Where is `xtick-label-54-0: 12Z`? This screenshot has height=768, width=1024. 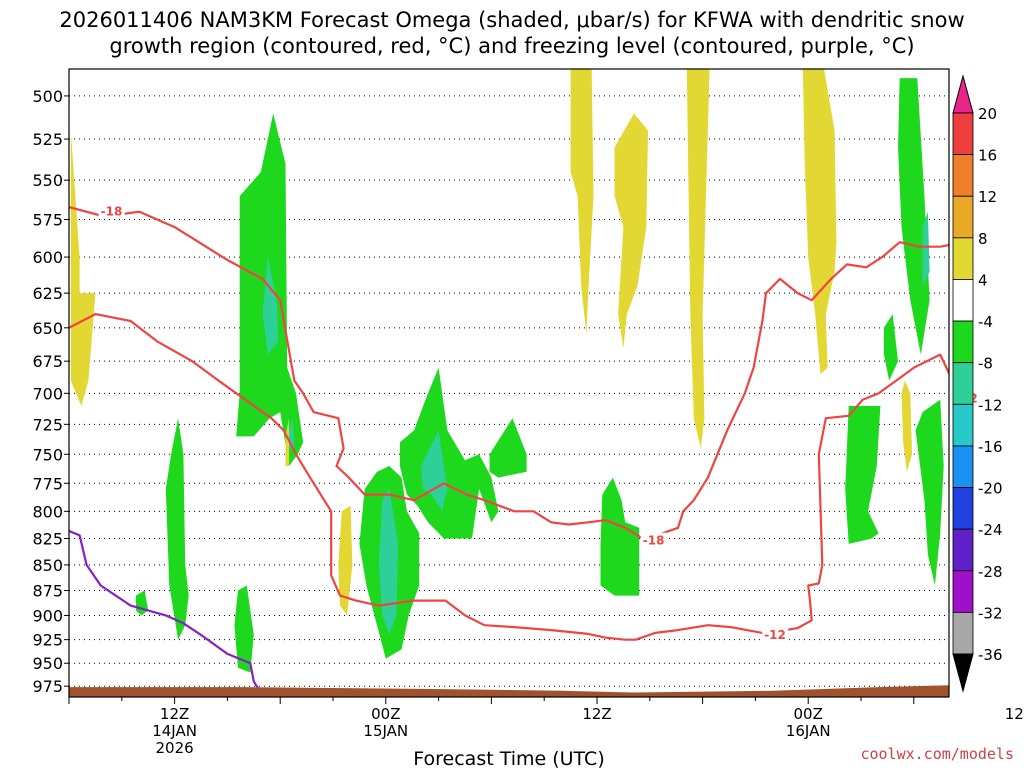
xtick-label-54-0: 12Z is located at coordinates (1014, 714).